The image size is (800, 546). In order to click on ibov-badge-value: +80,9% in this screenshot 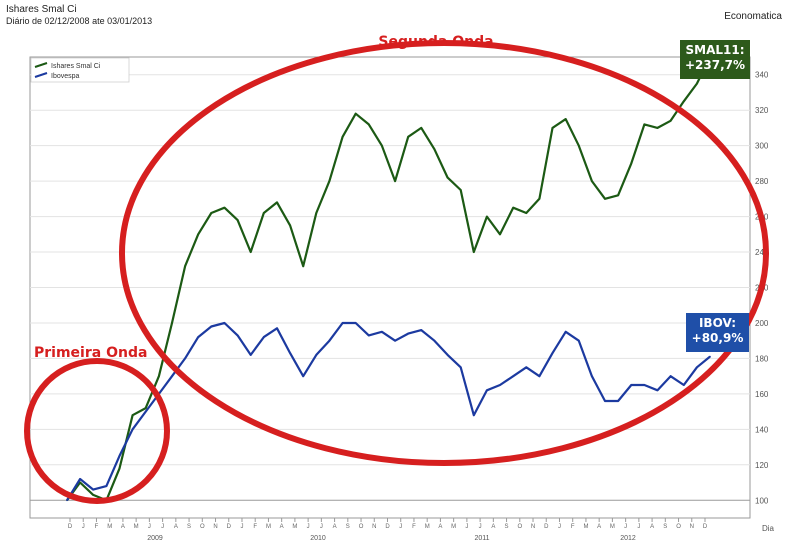, I will do `click(717, 338)`.